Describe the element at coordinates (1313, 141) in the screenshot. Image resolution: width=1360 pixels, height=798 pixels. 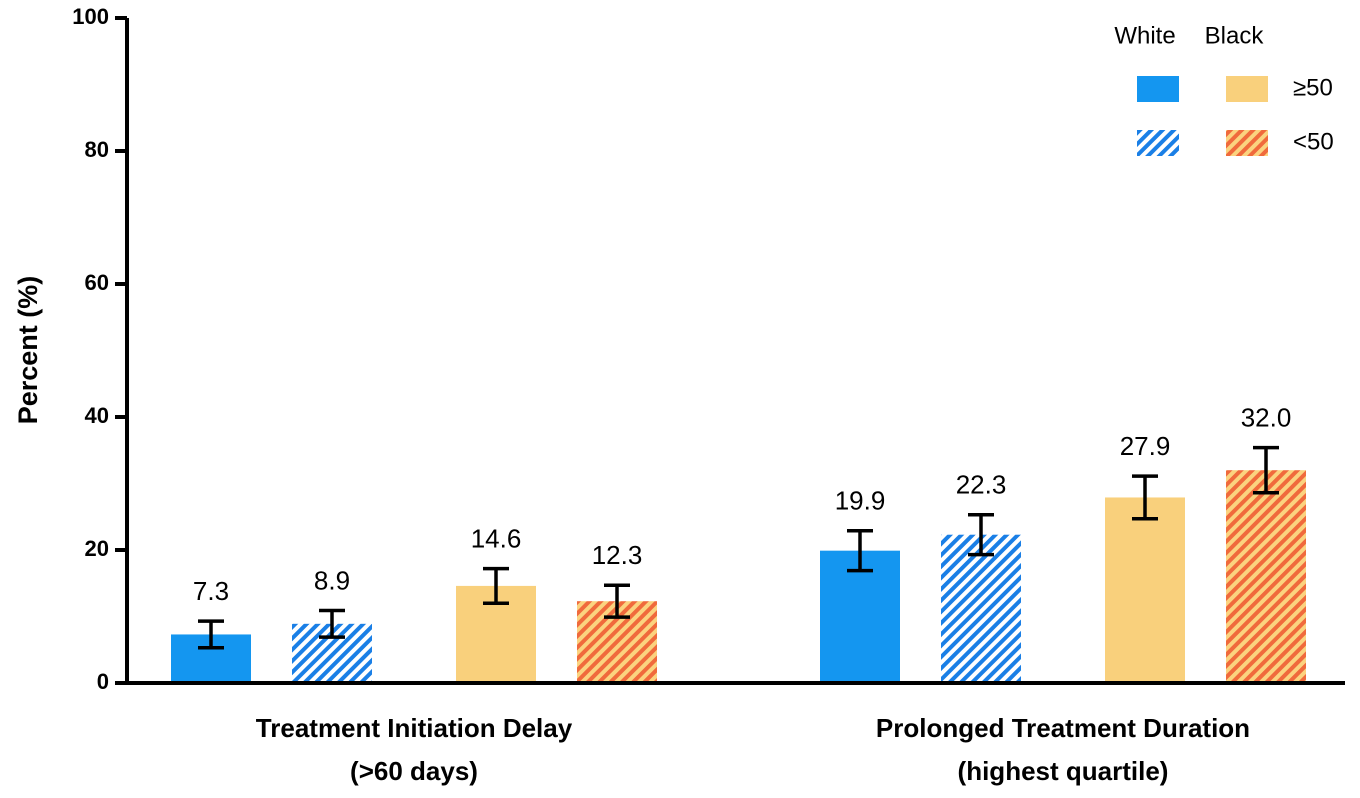
I see `legend-row: <50` at that location.